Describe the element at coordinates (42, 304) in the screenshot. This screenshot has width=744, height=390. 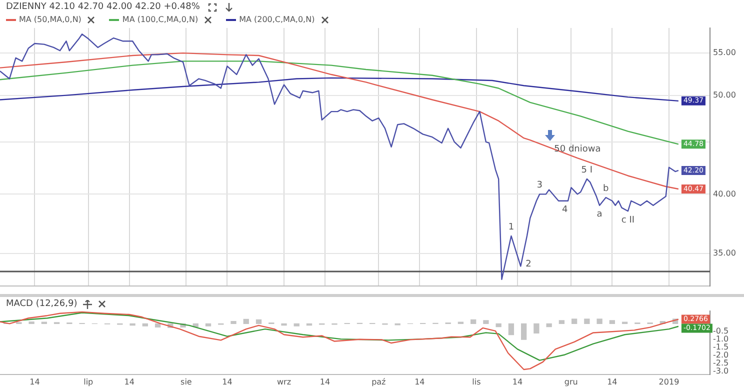
I see `chart-title: MACD (12,26,9)` at that location.